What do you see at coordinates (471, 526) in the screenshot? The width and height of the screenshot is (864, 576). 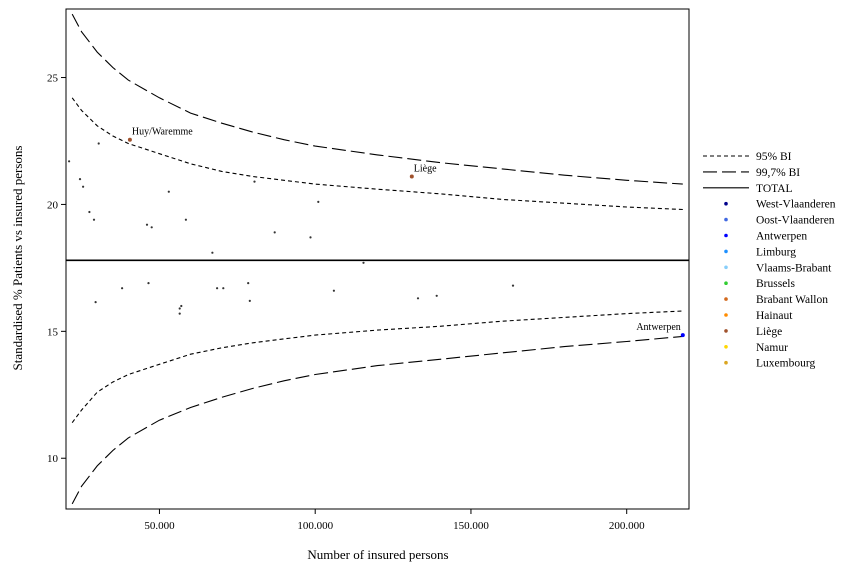 I see `x-tick-label: 150.000` at bounding box center [471, 526].